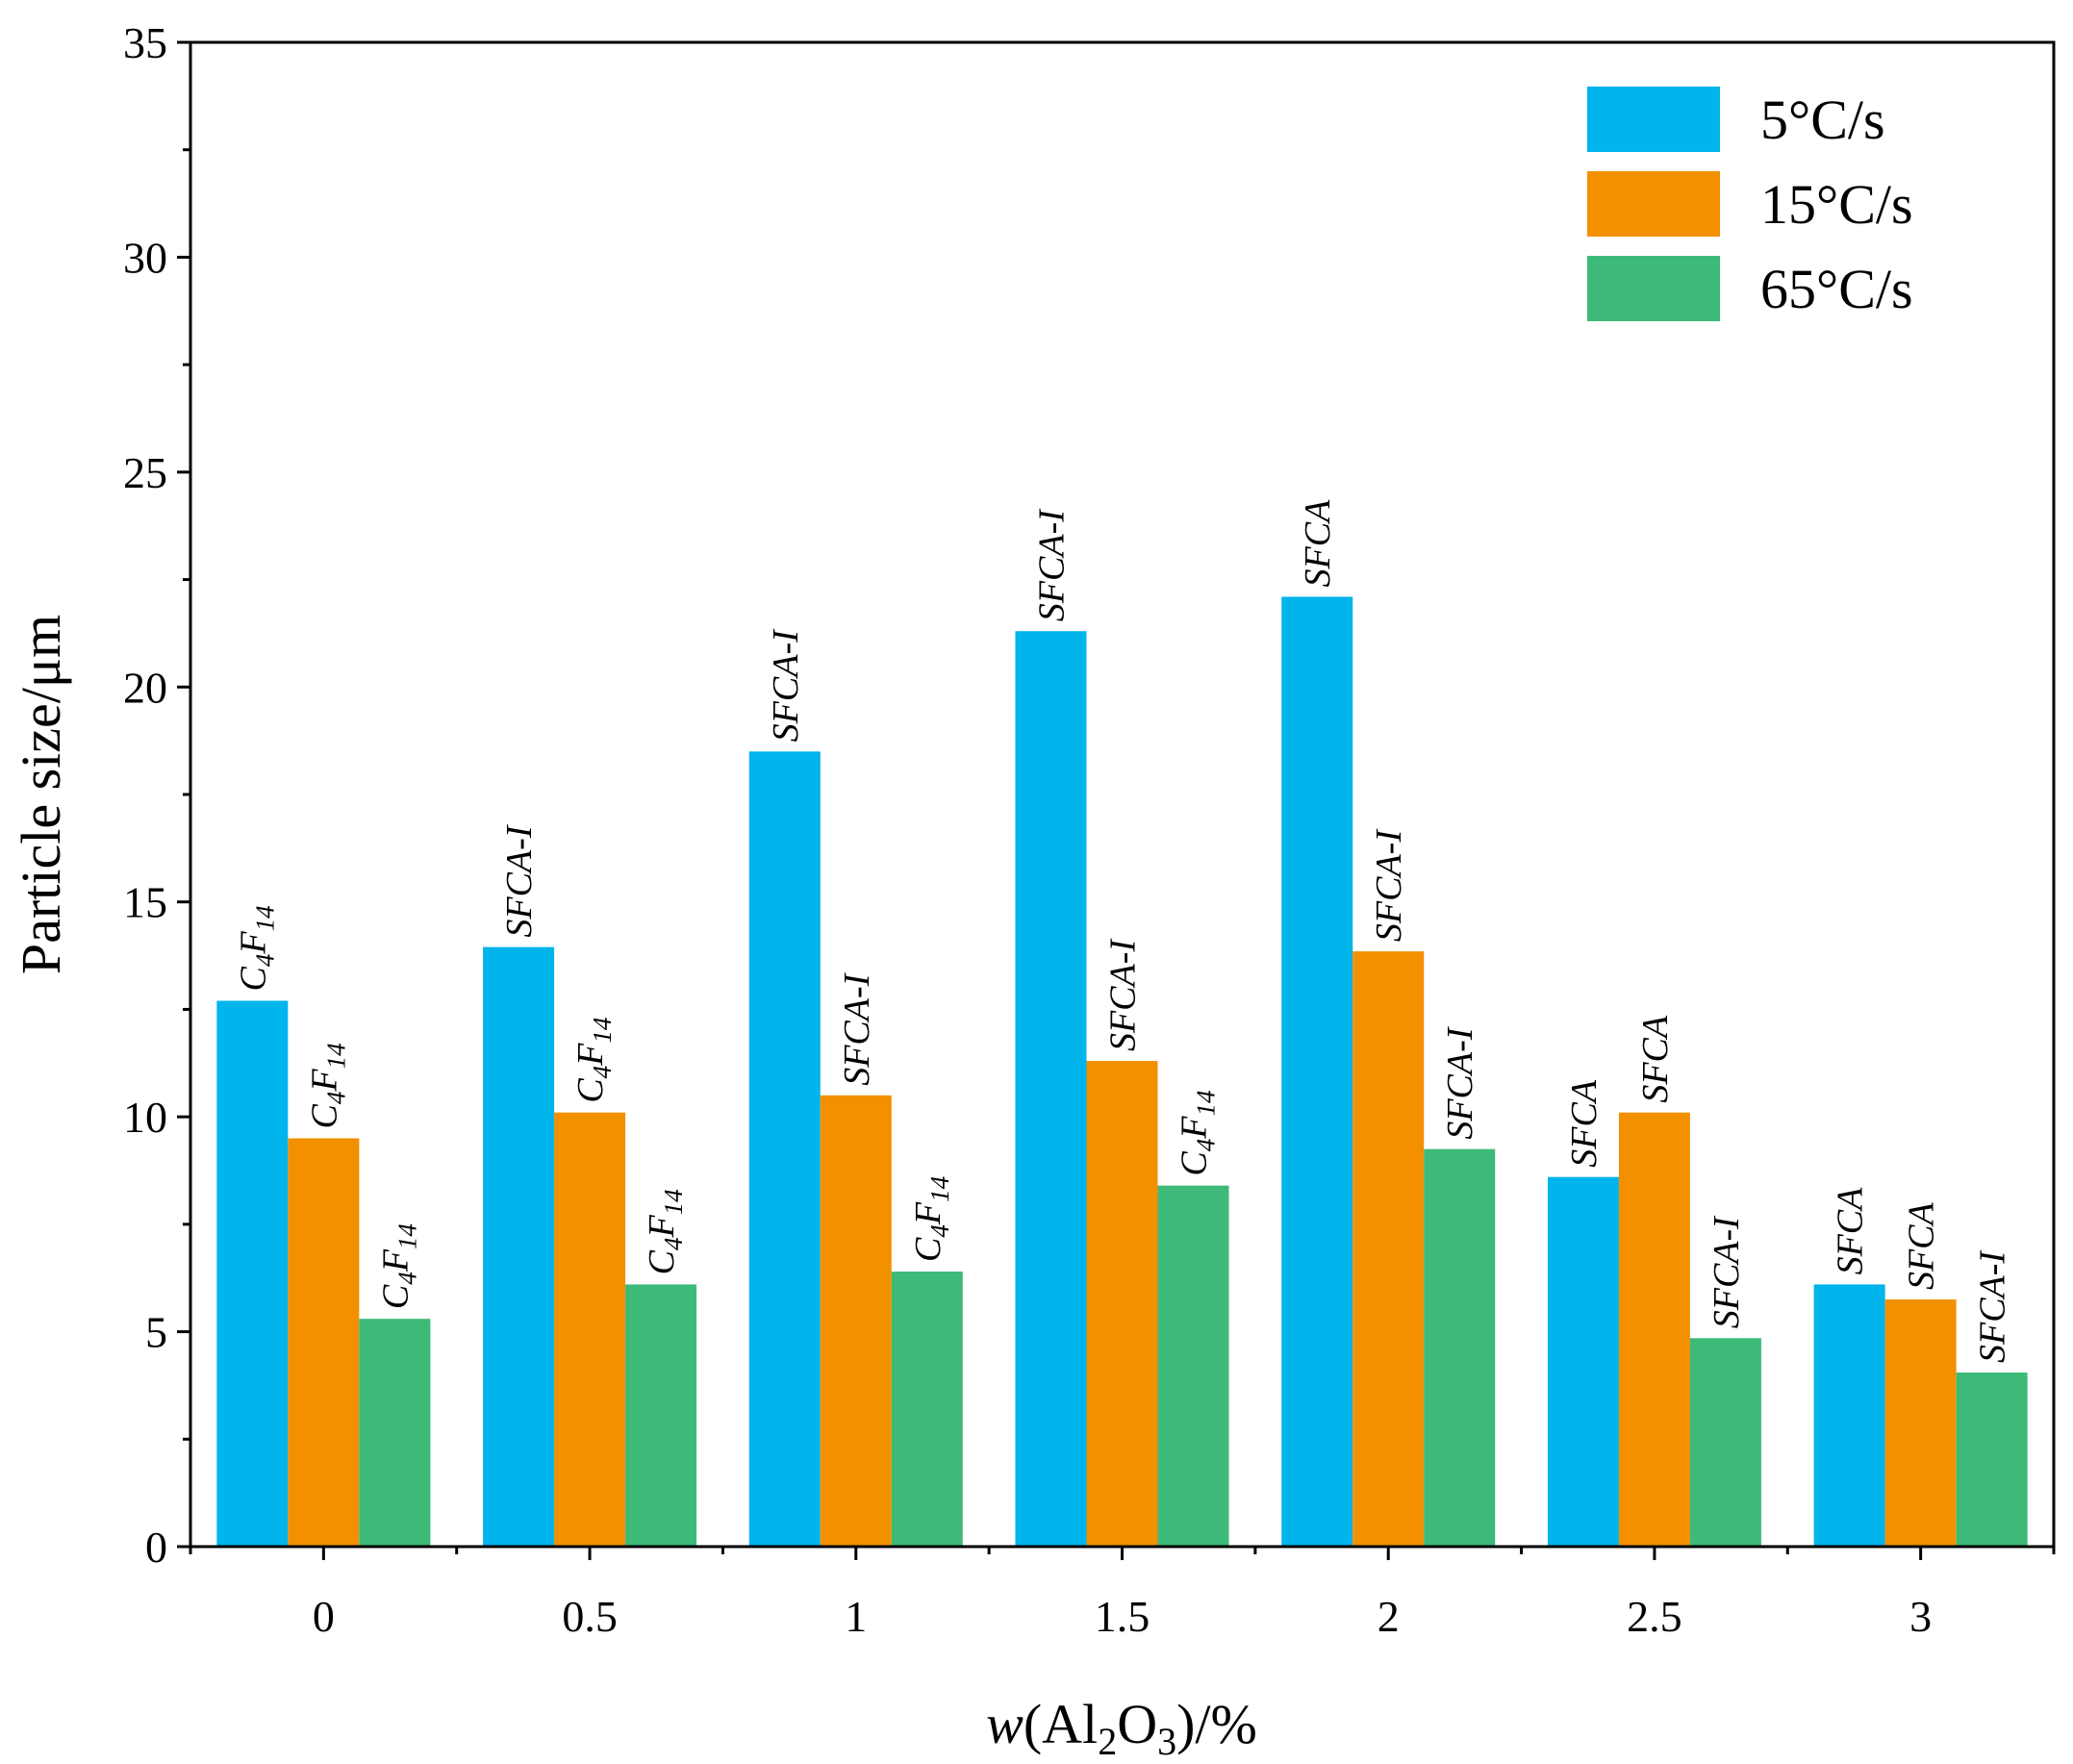  What do you see at coordinates (1123, 995) in the screenshot?
I see `phase-label-2-3: SFCA-I` at bounding box center [1123, 995].